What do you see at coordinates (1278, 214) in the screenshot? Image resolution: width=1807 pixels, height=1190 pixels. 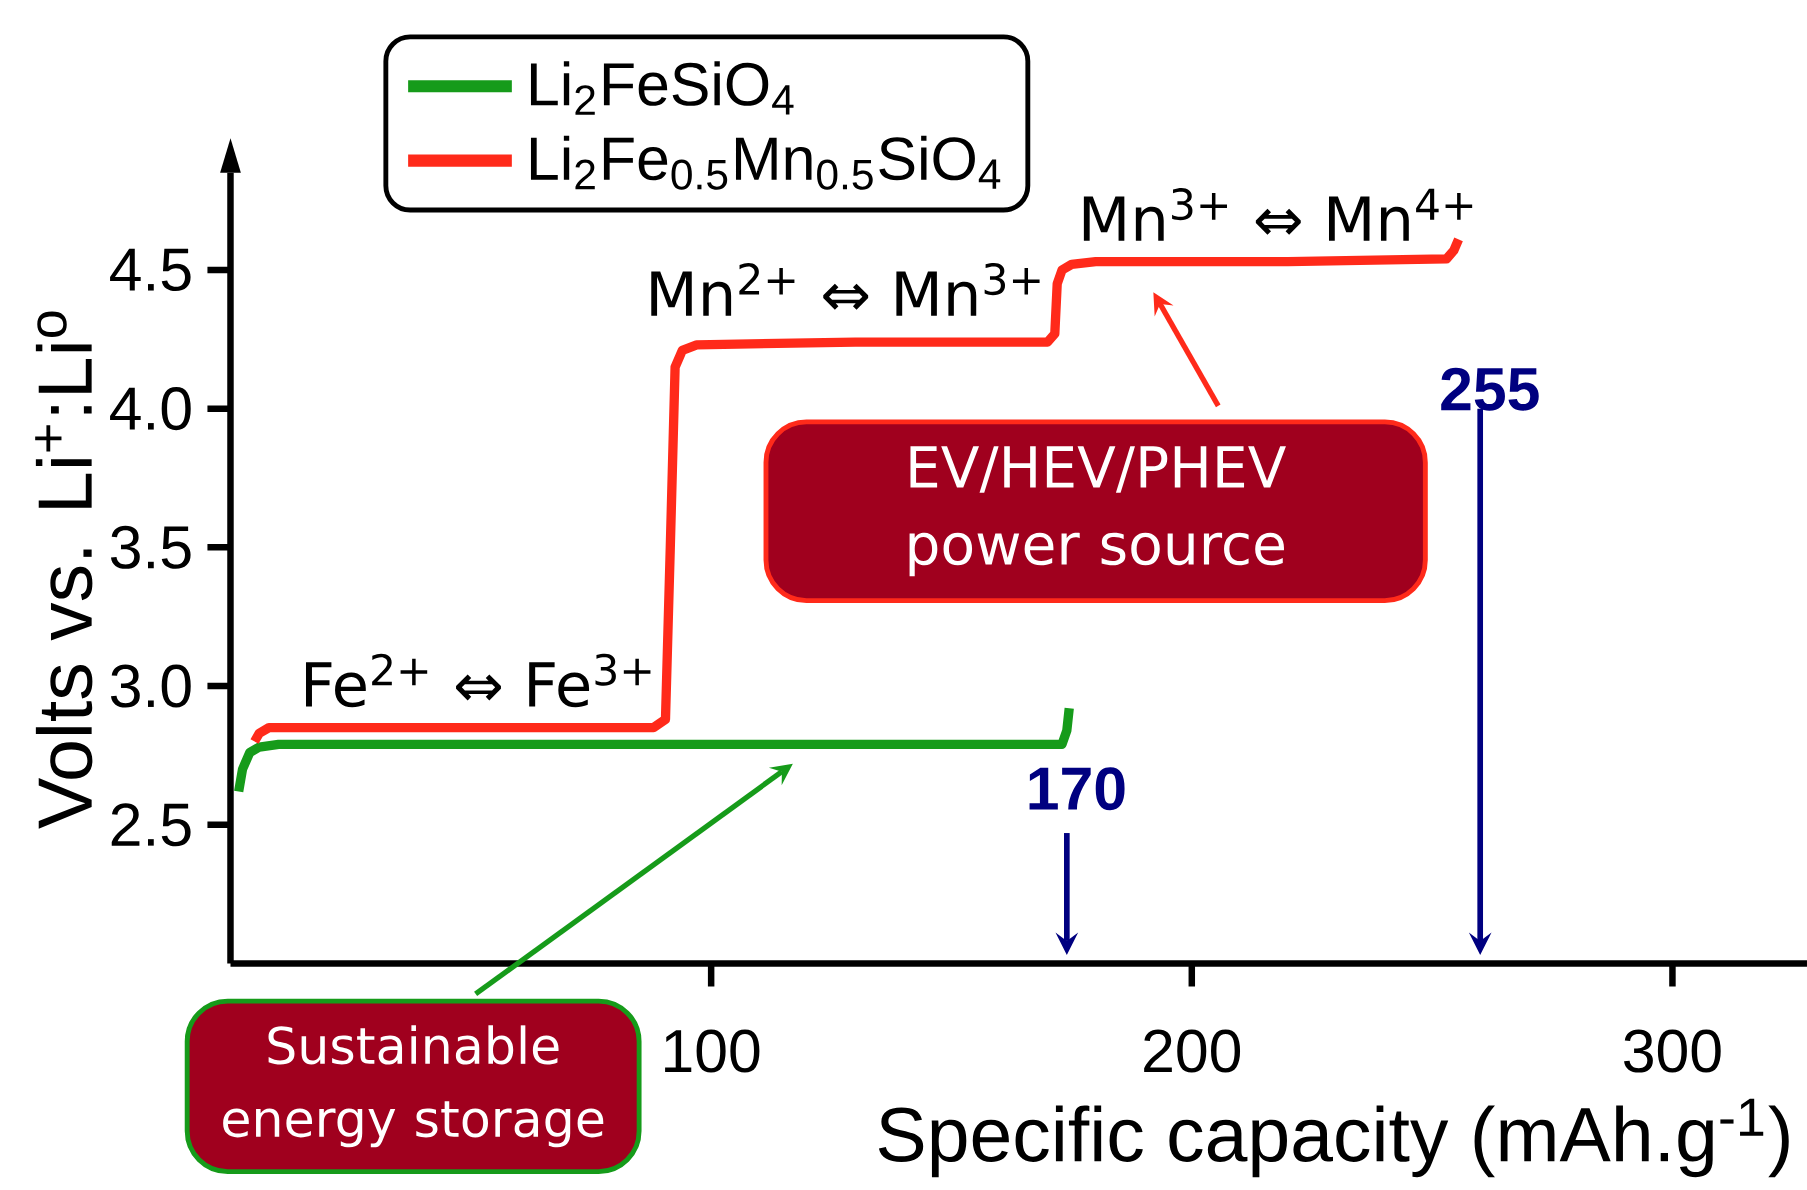 I see `annotation: Mn$^{3+}$ ⇔ Mn$^{4+}$` at bounding box center [1278, 214].